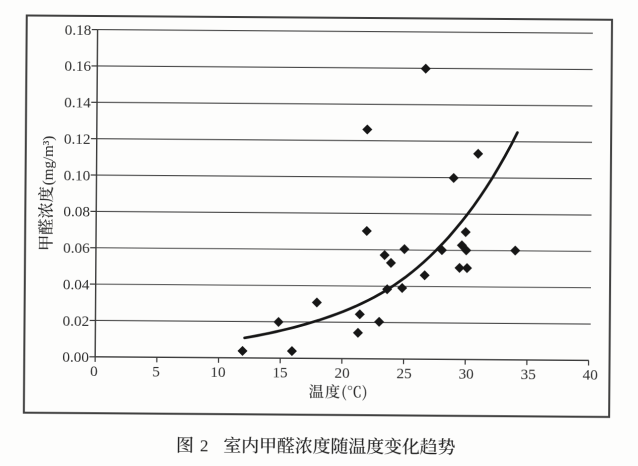  Describe the element at coordinates (76, 284) in the screenshot. I see `svg-text: 0.04` at that location.